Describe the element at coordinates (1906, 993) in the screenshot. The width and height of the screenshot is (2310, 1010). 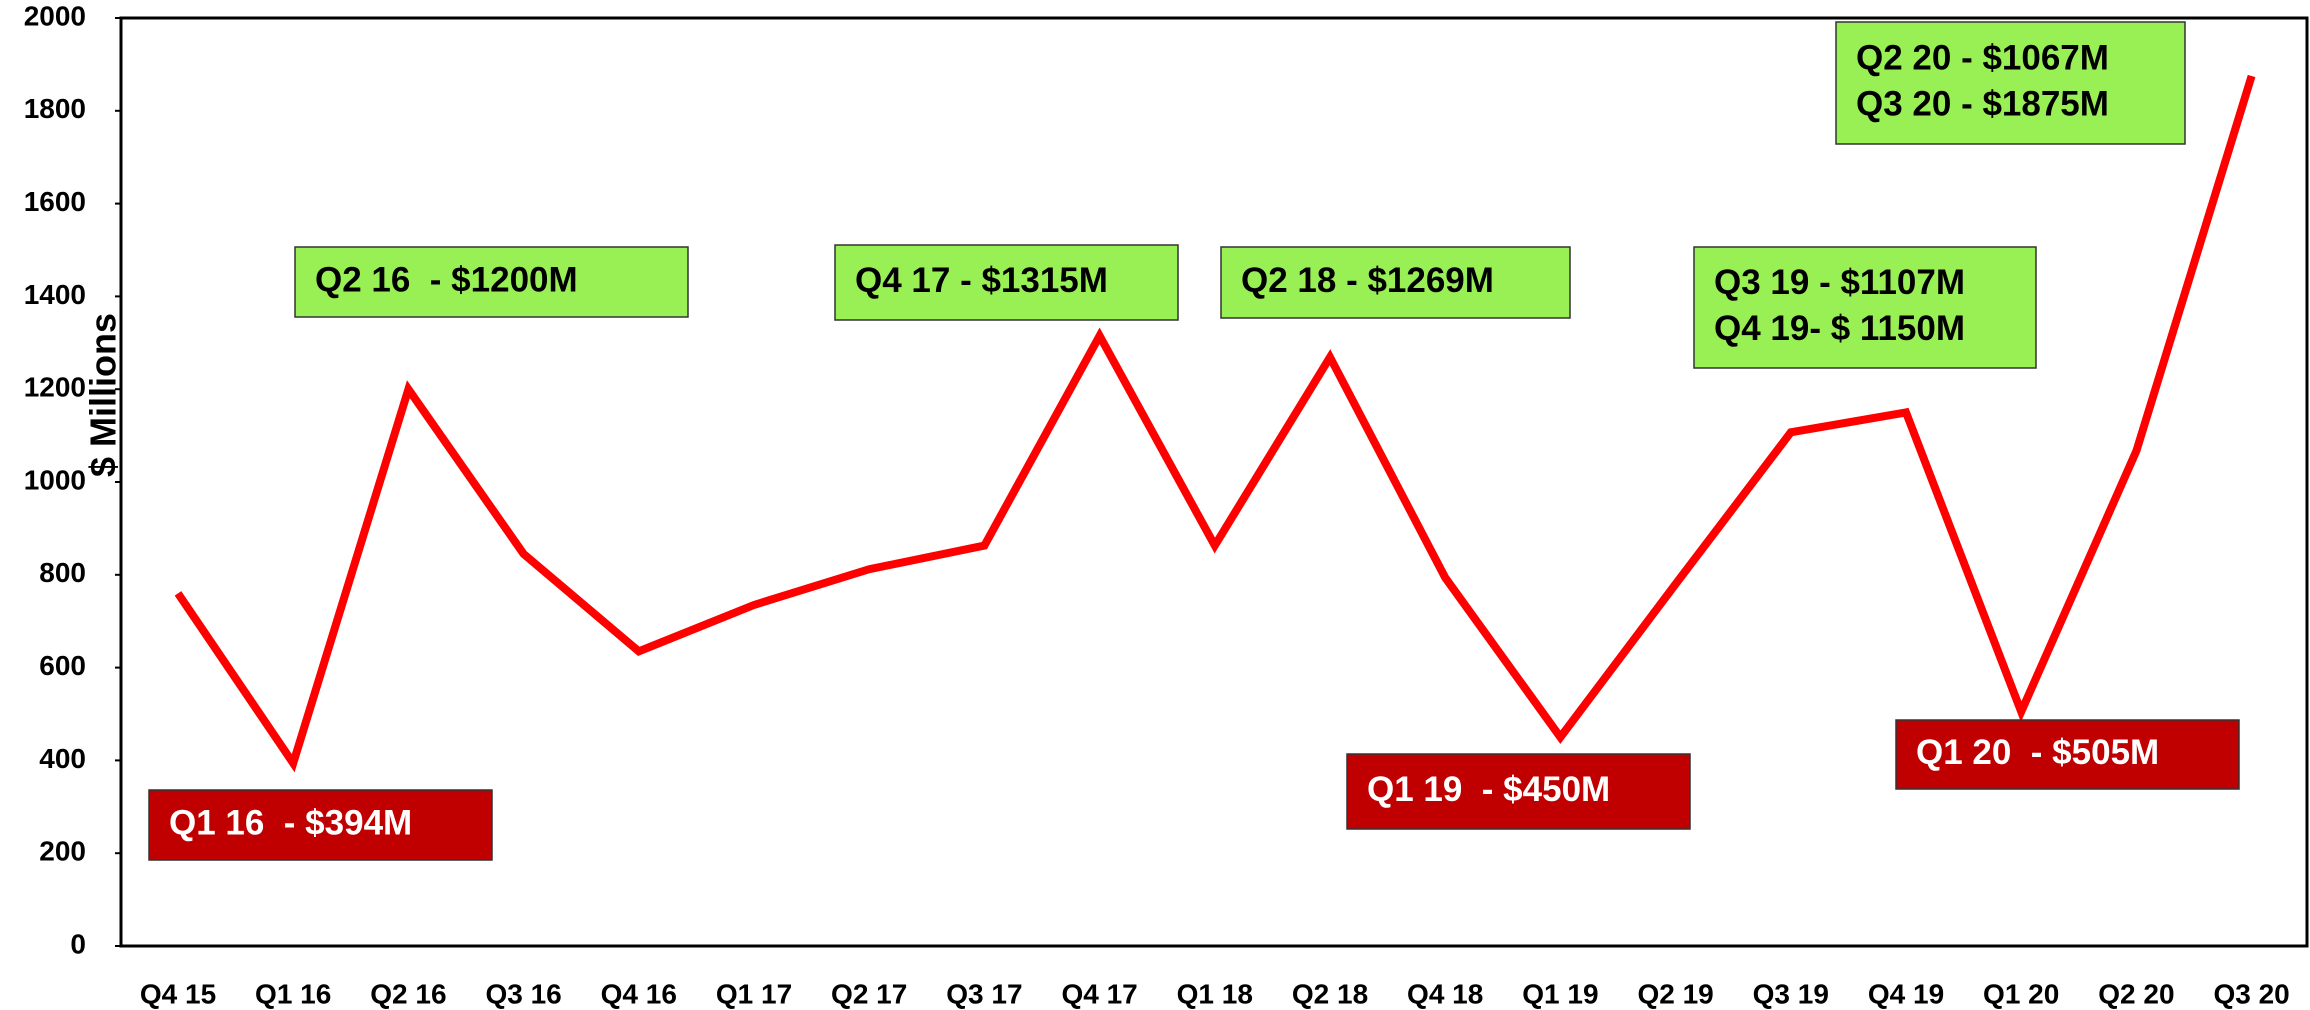
I see `x-tick-label: Q4 19` at that location.